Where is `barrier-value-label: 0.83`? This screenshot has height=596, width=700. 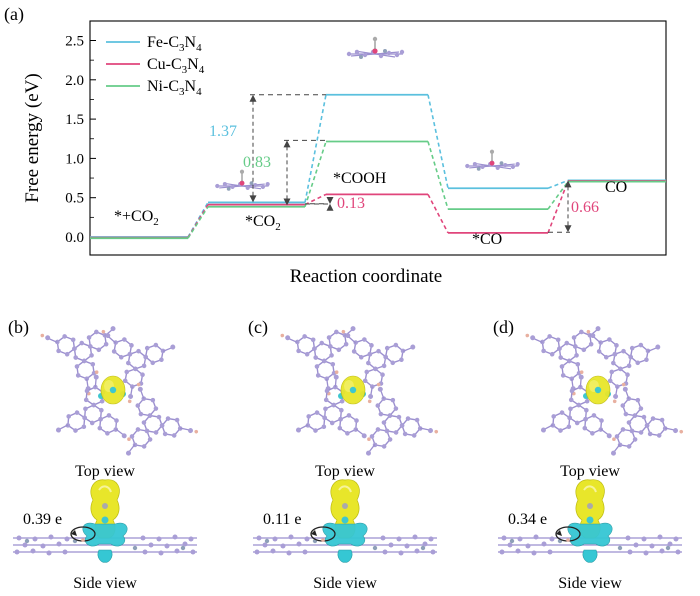 barrier-value-label: 0.83 is located at coordinates (257, 162).